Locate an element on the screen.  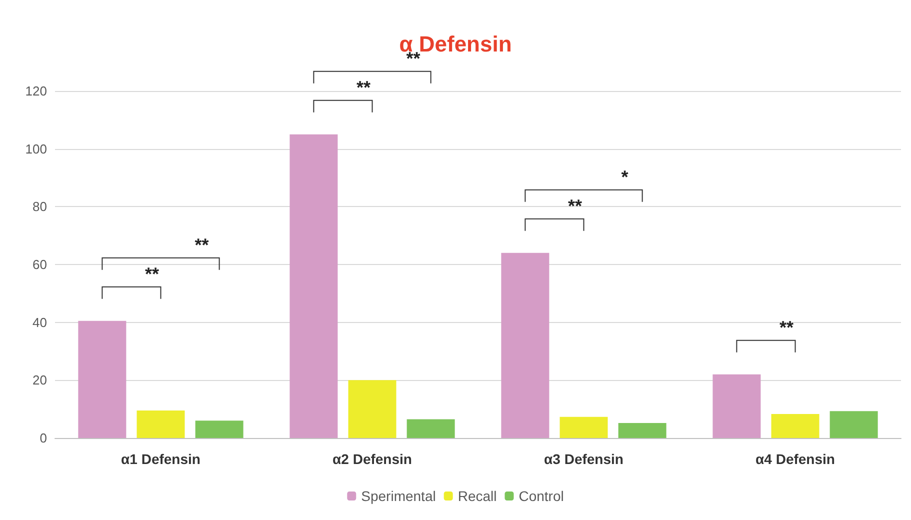
y-tick-label: 120 is located at coordinates (36, 91).